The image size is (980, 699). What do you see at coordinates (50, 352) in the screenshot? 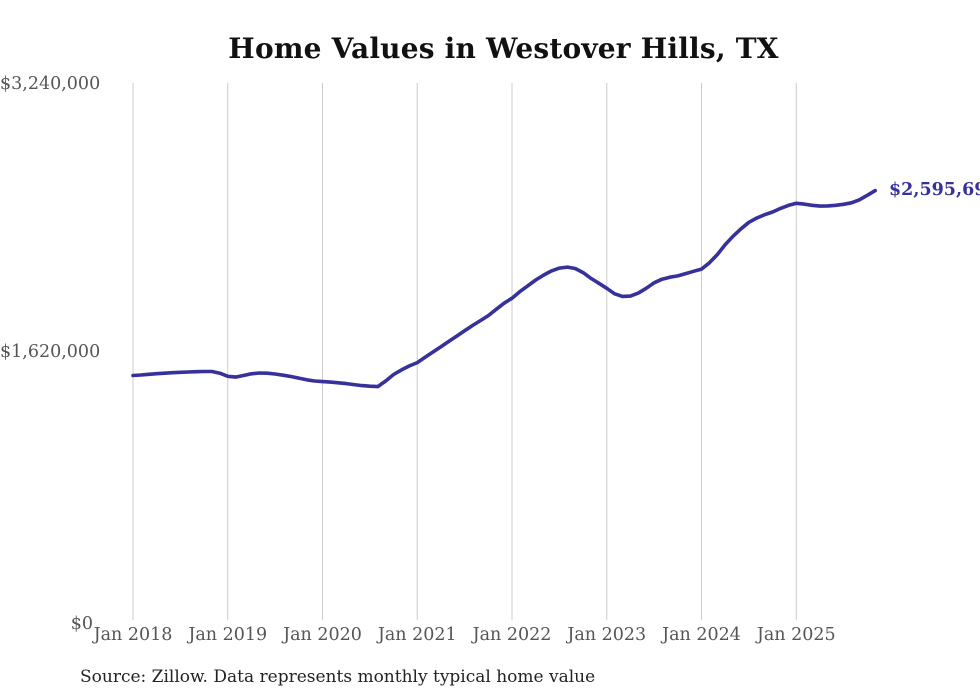
I see `y-axis-tick-label-middle: $1,620,000` at bounding box center [50, 352].